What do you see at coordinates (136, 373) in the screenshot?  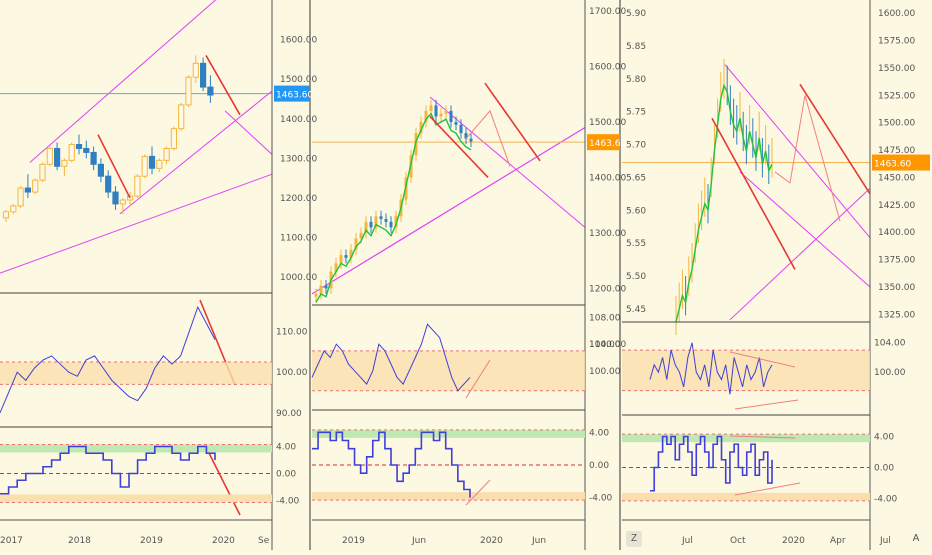 I see `range-band` at bounding box center [136, 373].